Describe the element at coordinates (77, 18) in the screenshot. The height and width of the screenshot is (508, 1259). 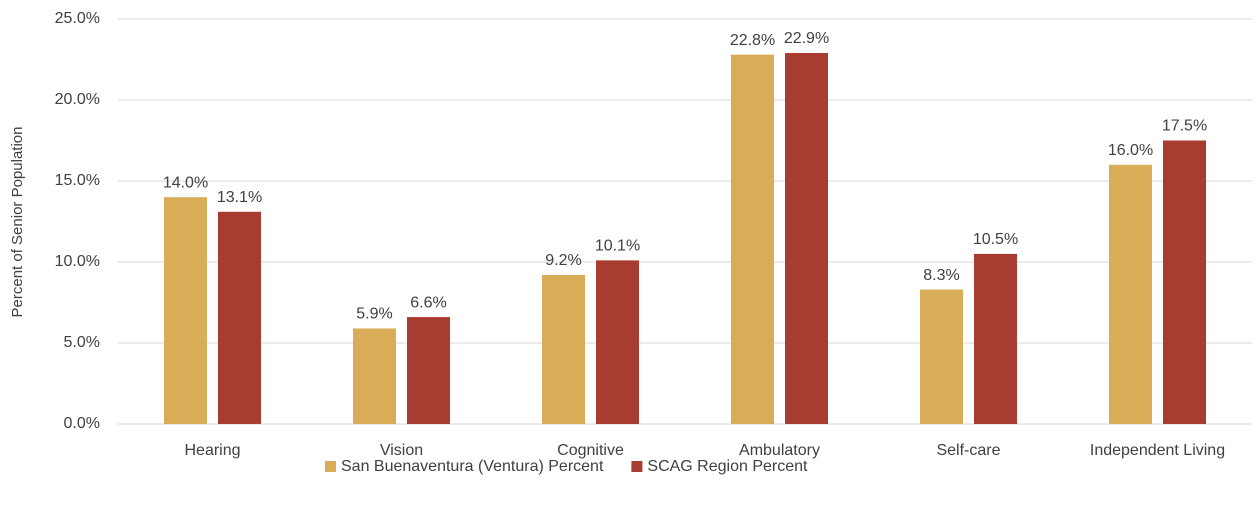
I see `y-tick-label: 25.0%` at that location.